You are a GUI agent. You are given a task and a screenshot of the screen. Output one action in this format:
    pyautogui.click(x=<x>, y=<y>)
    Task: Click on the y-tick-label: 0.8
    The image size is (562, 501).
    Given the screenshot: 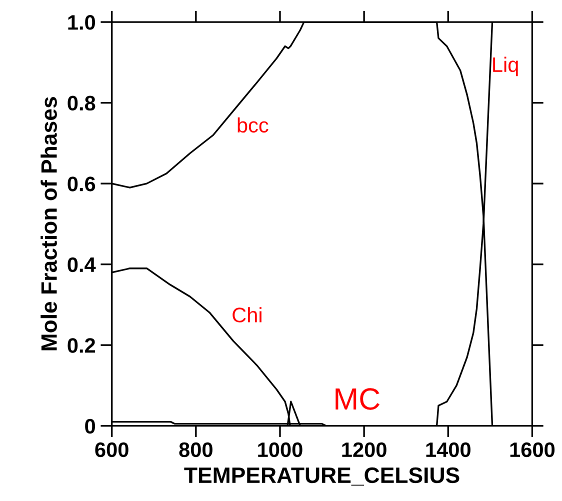 What is the action you would take?
    pyautogui.click(x=82, y=103)
    